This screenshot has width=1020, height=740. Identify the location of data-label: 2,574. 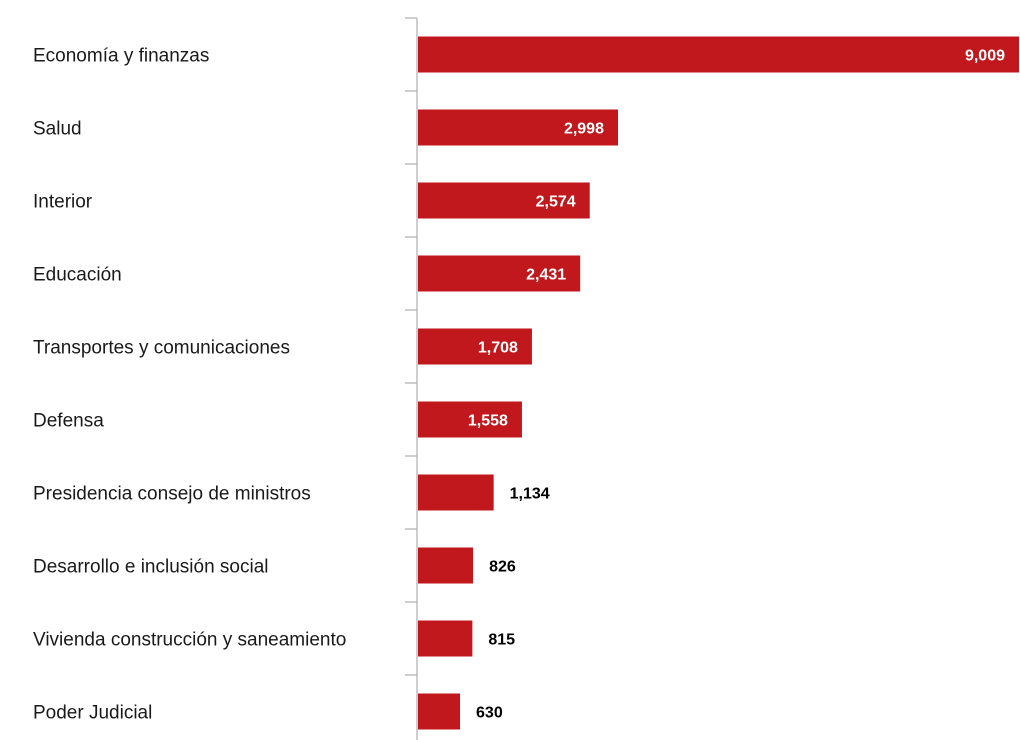
(556, 202).